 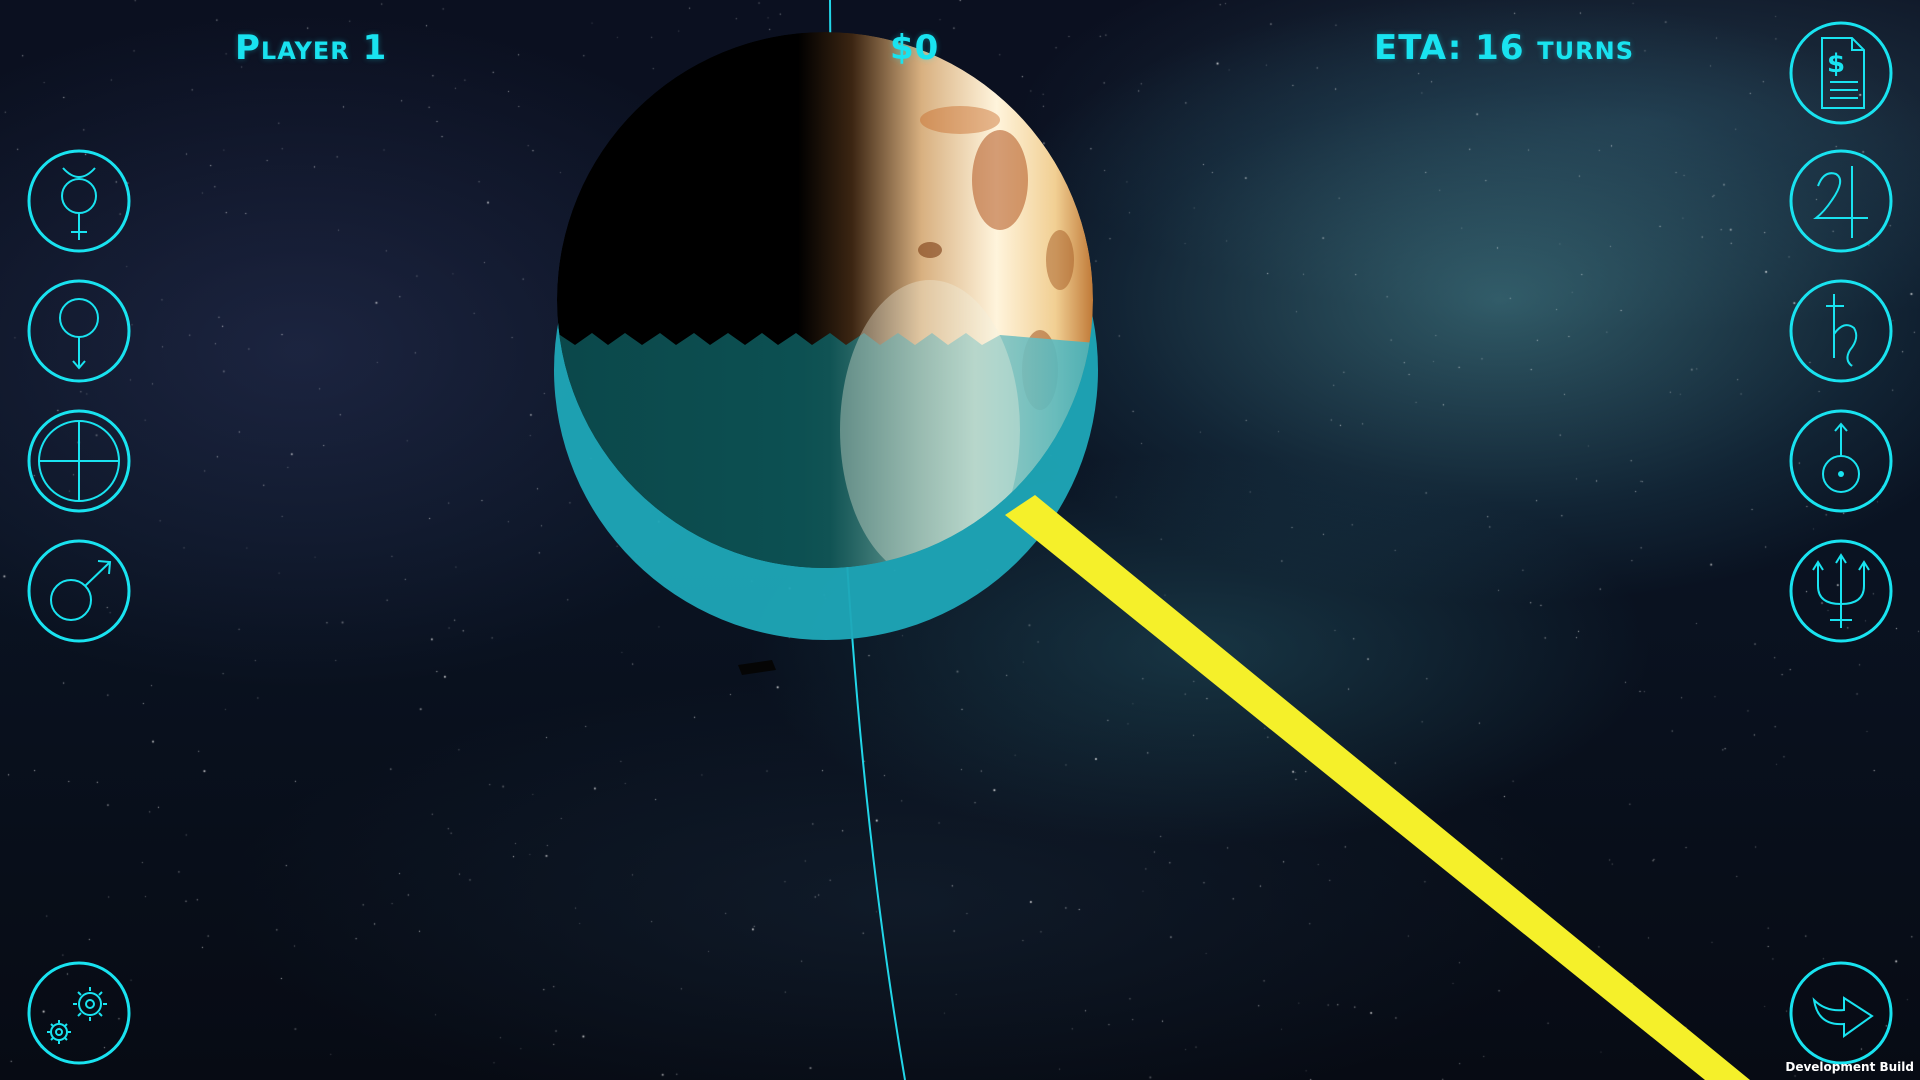 I want to click on jupiter-symbol-icon, so click(x=1841, y=201).